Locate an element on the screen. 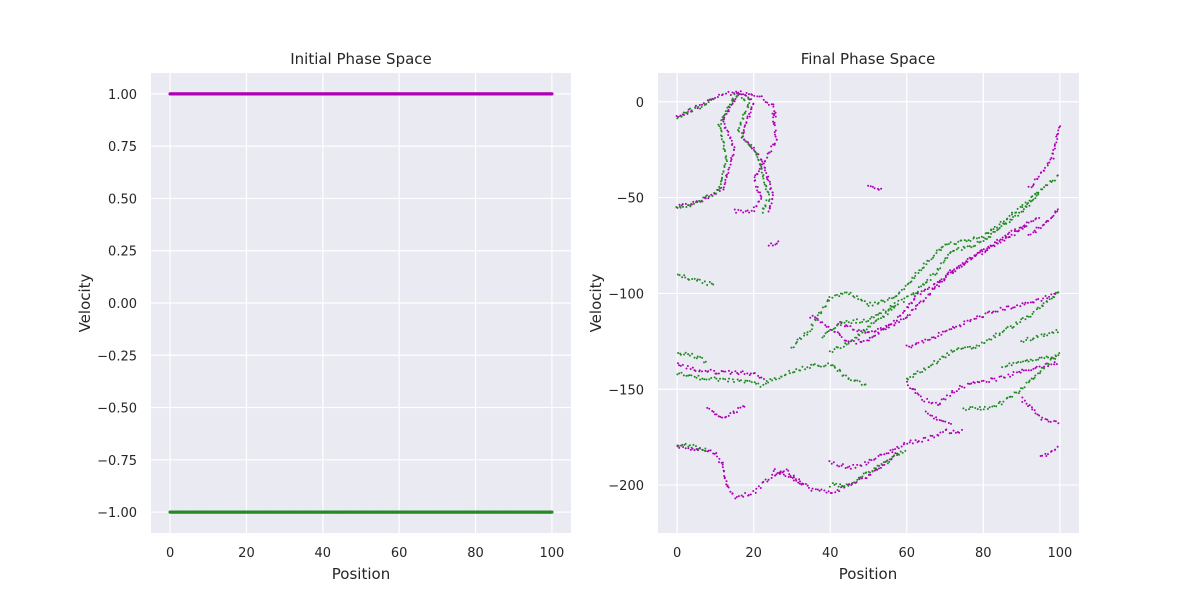 The height and width of the screenshot is (600, 1200). x-tick-label: 60 is located at coordinates (906, 553).